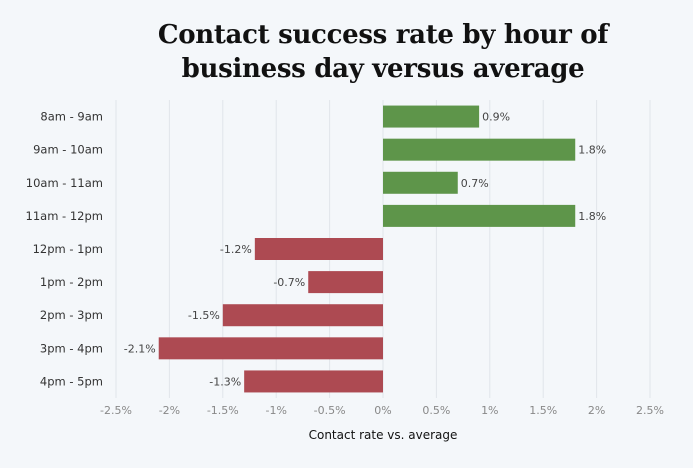 The width and height of the screenshot is (693, 468). Describe the element at coordinates (204, 315) in the screenshot. I see `data-label: -1.5%` at that location.